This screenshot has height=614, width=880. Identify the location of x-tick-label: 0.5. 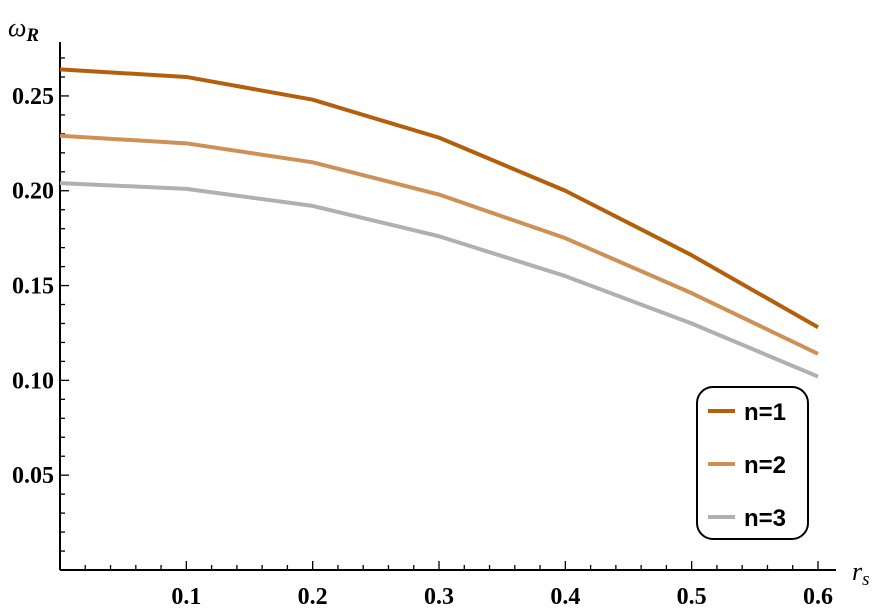
(692, 597).